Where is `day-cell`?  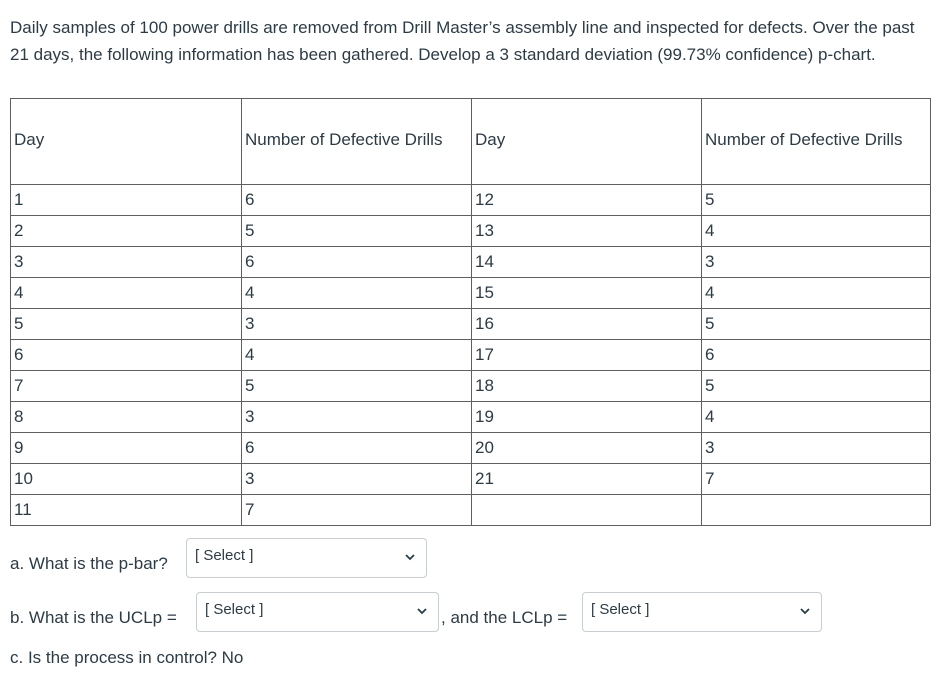 day-cell is located at coordinates (586, 510).